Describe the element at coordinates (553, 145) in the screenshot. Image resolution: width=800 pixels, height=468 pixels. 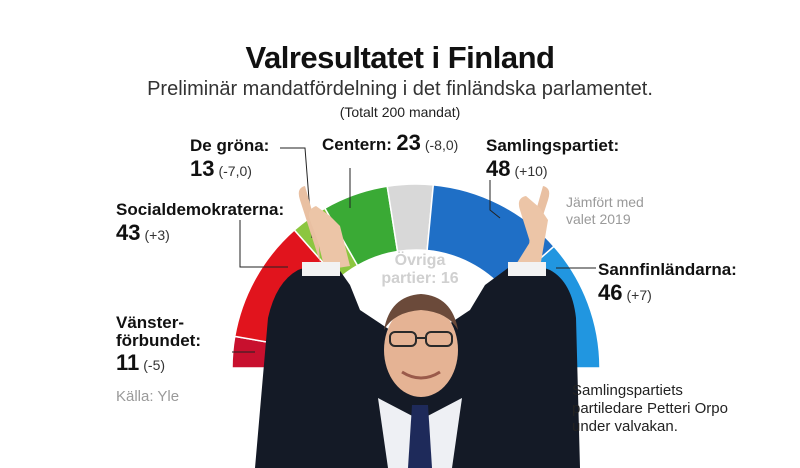
I see `party-name: Samlingspartiet:` at that location.